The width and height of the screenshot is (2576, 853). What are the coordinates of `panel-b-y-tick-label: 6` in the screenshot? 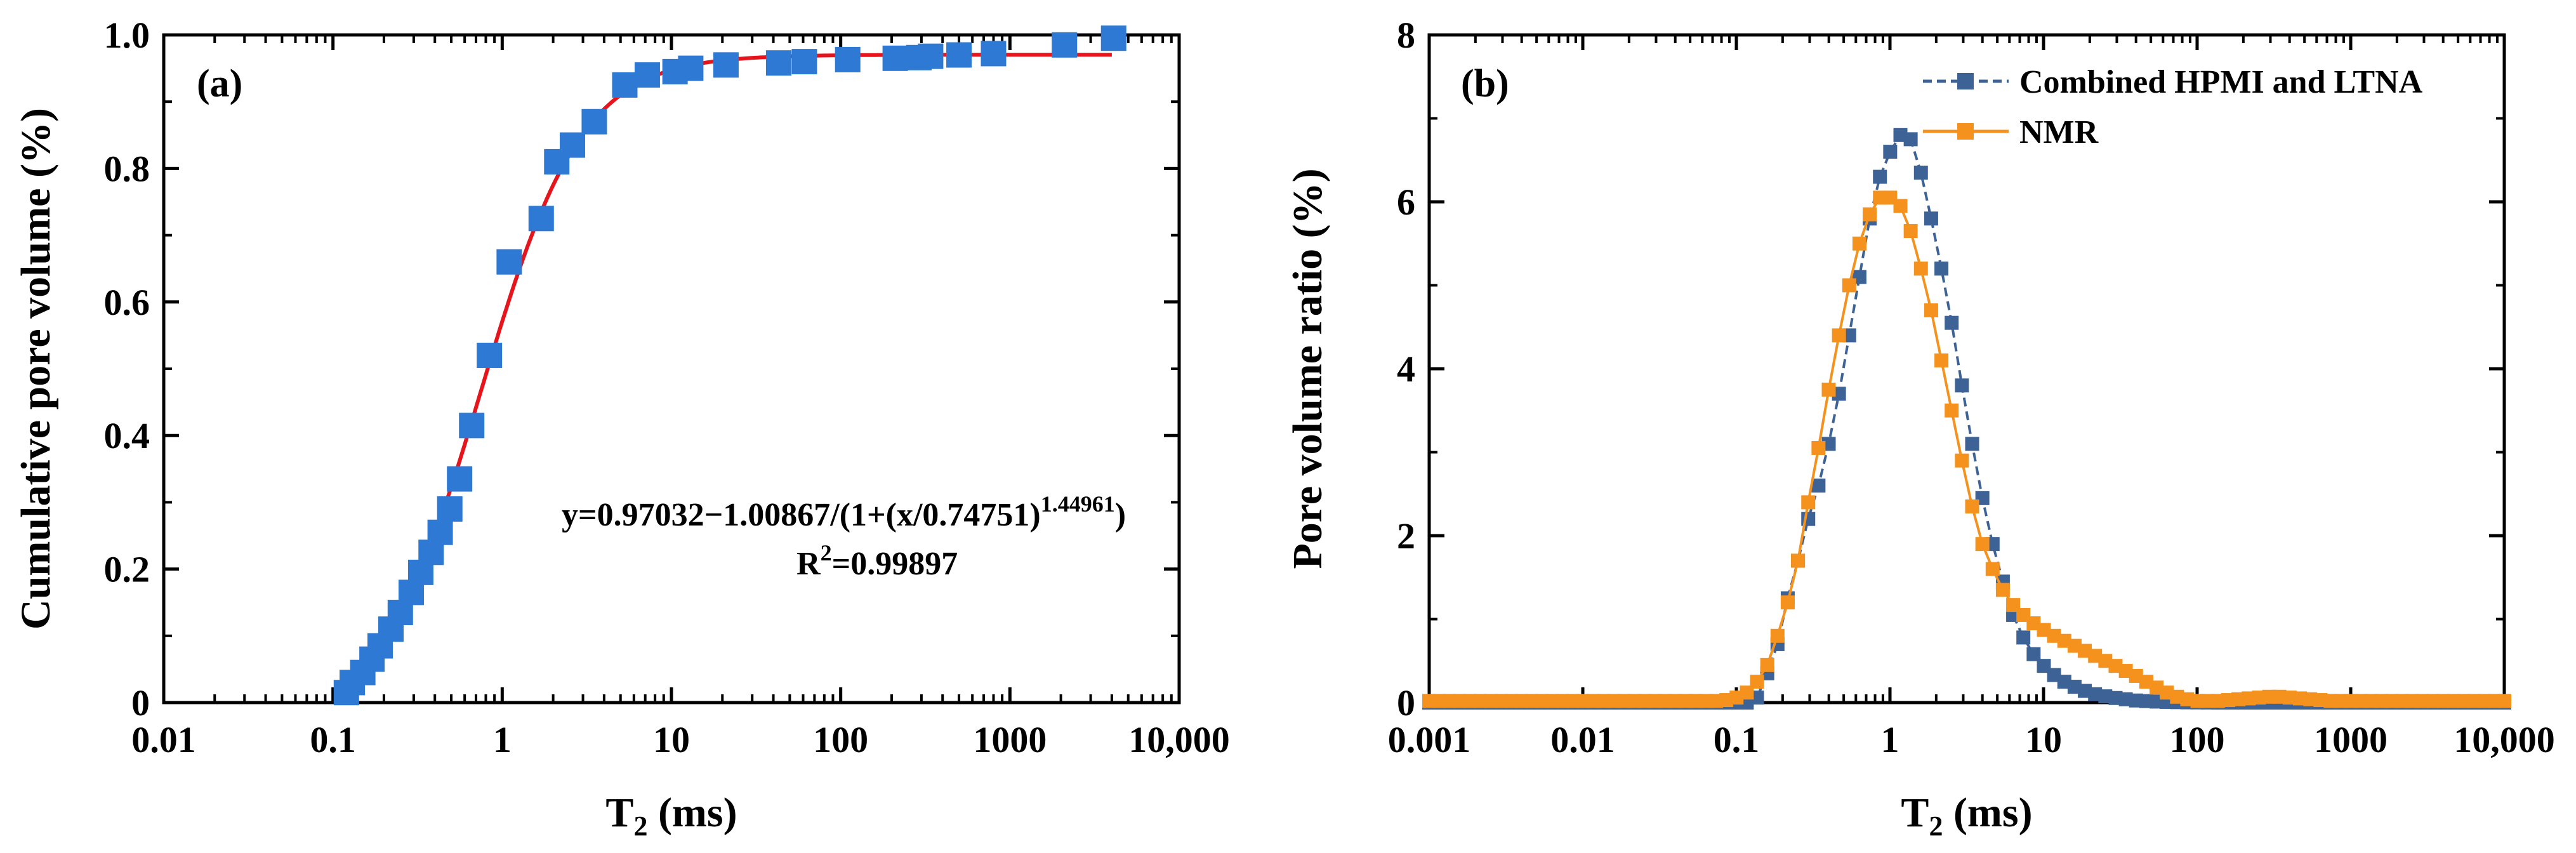 It's located at (1406, 202).